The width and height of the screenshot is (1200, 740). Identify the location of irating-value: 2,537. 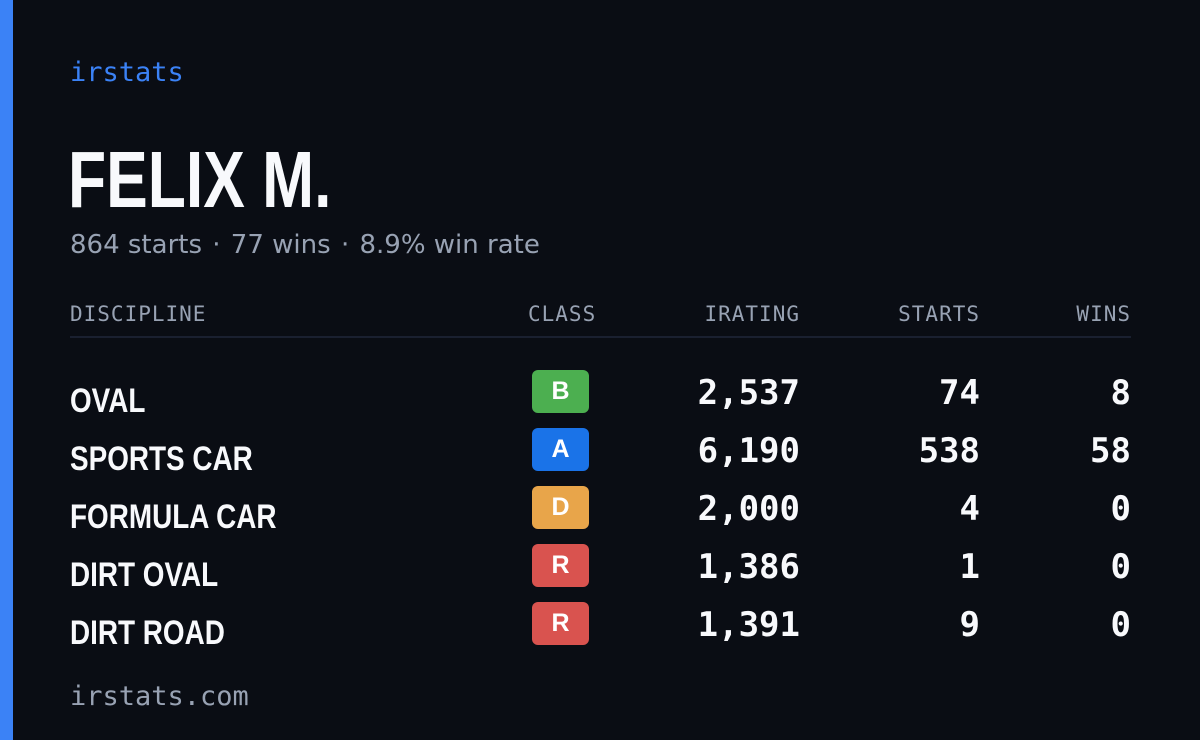
(748, 393).